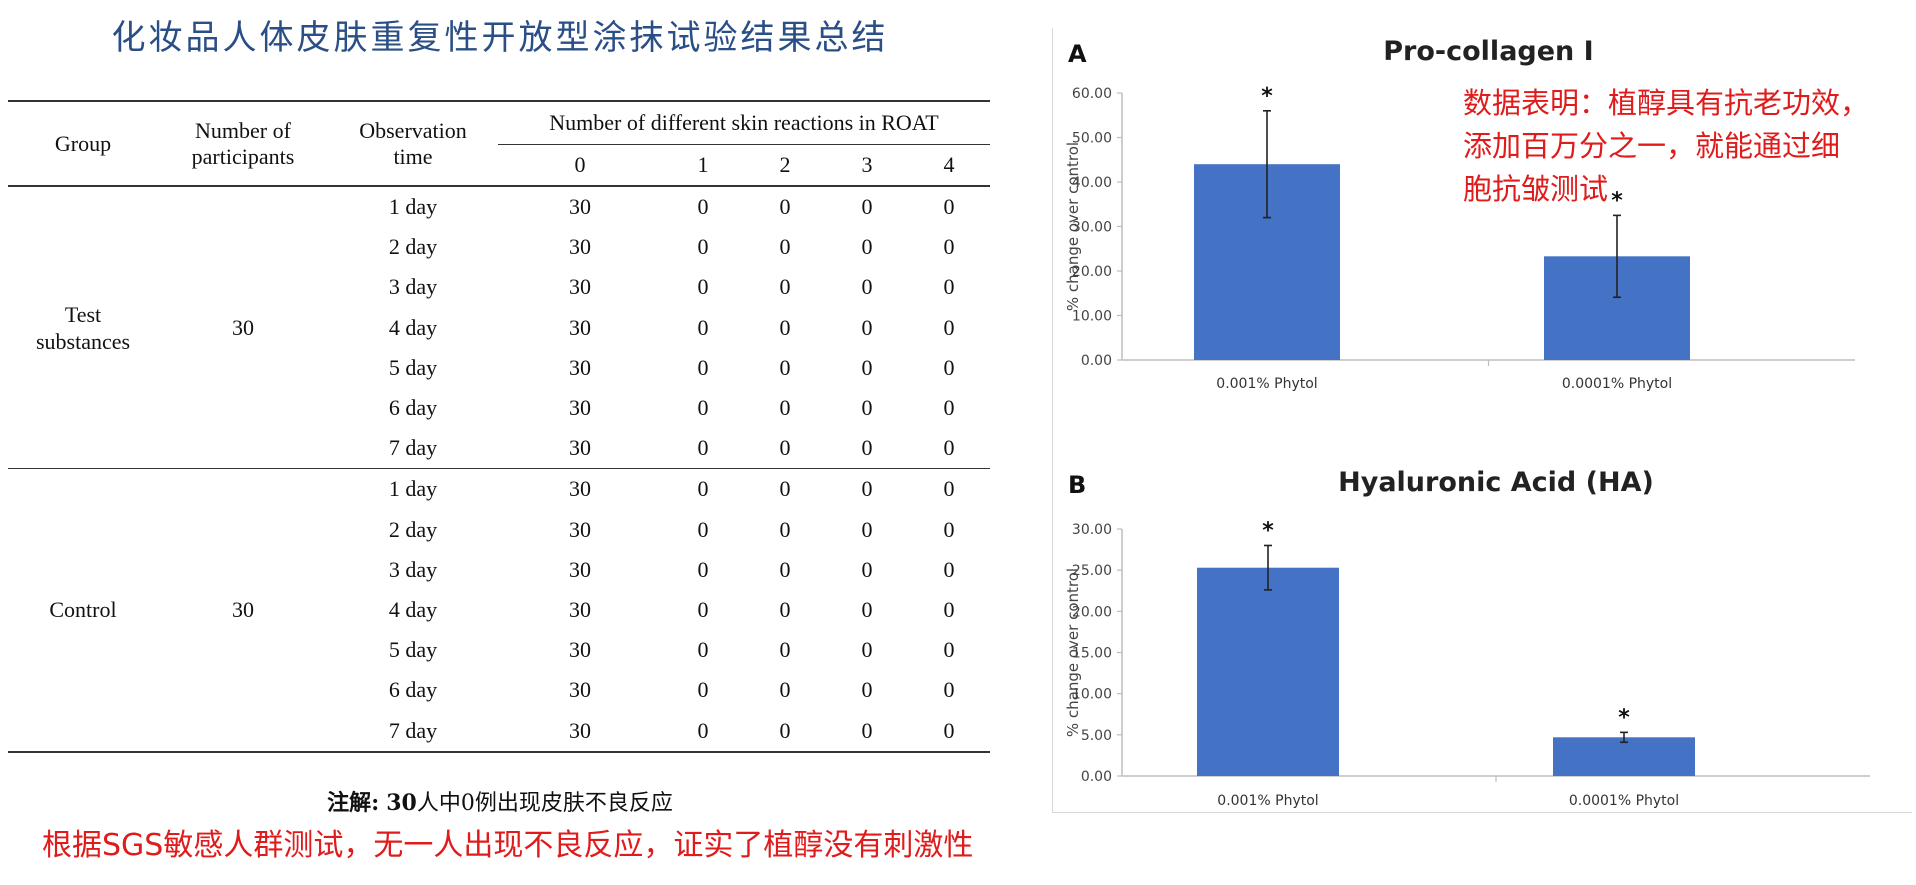  I want to click on header-participants: Number of participants, so click(243, 143).